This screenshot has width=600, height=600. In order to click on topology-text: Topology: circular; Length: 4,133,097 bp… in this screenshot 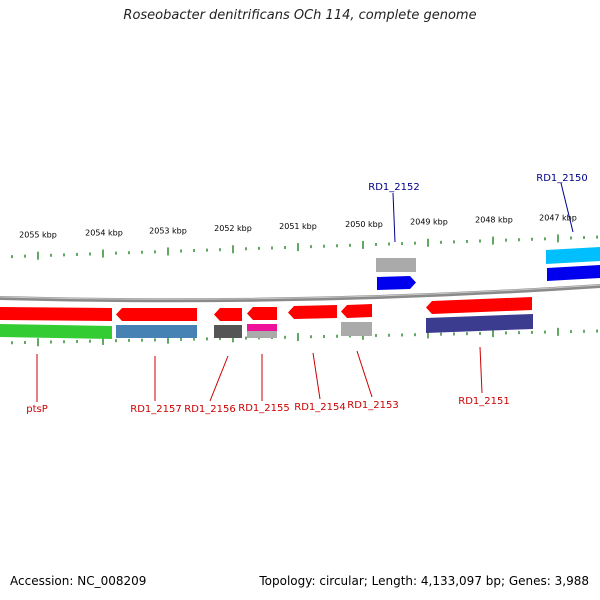, I will do `click(424, 581)`.